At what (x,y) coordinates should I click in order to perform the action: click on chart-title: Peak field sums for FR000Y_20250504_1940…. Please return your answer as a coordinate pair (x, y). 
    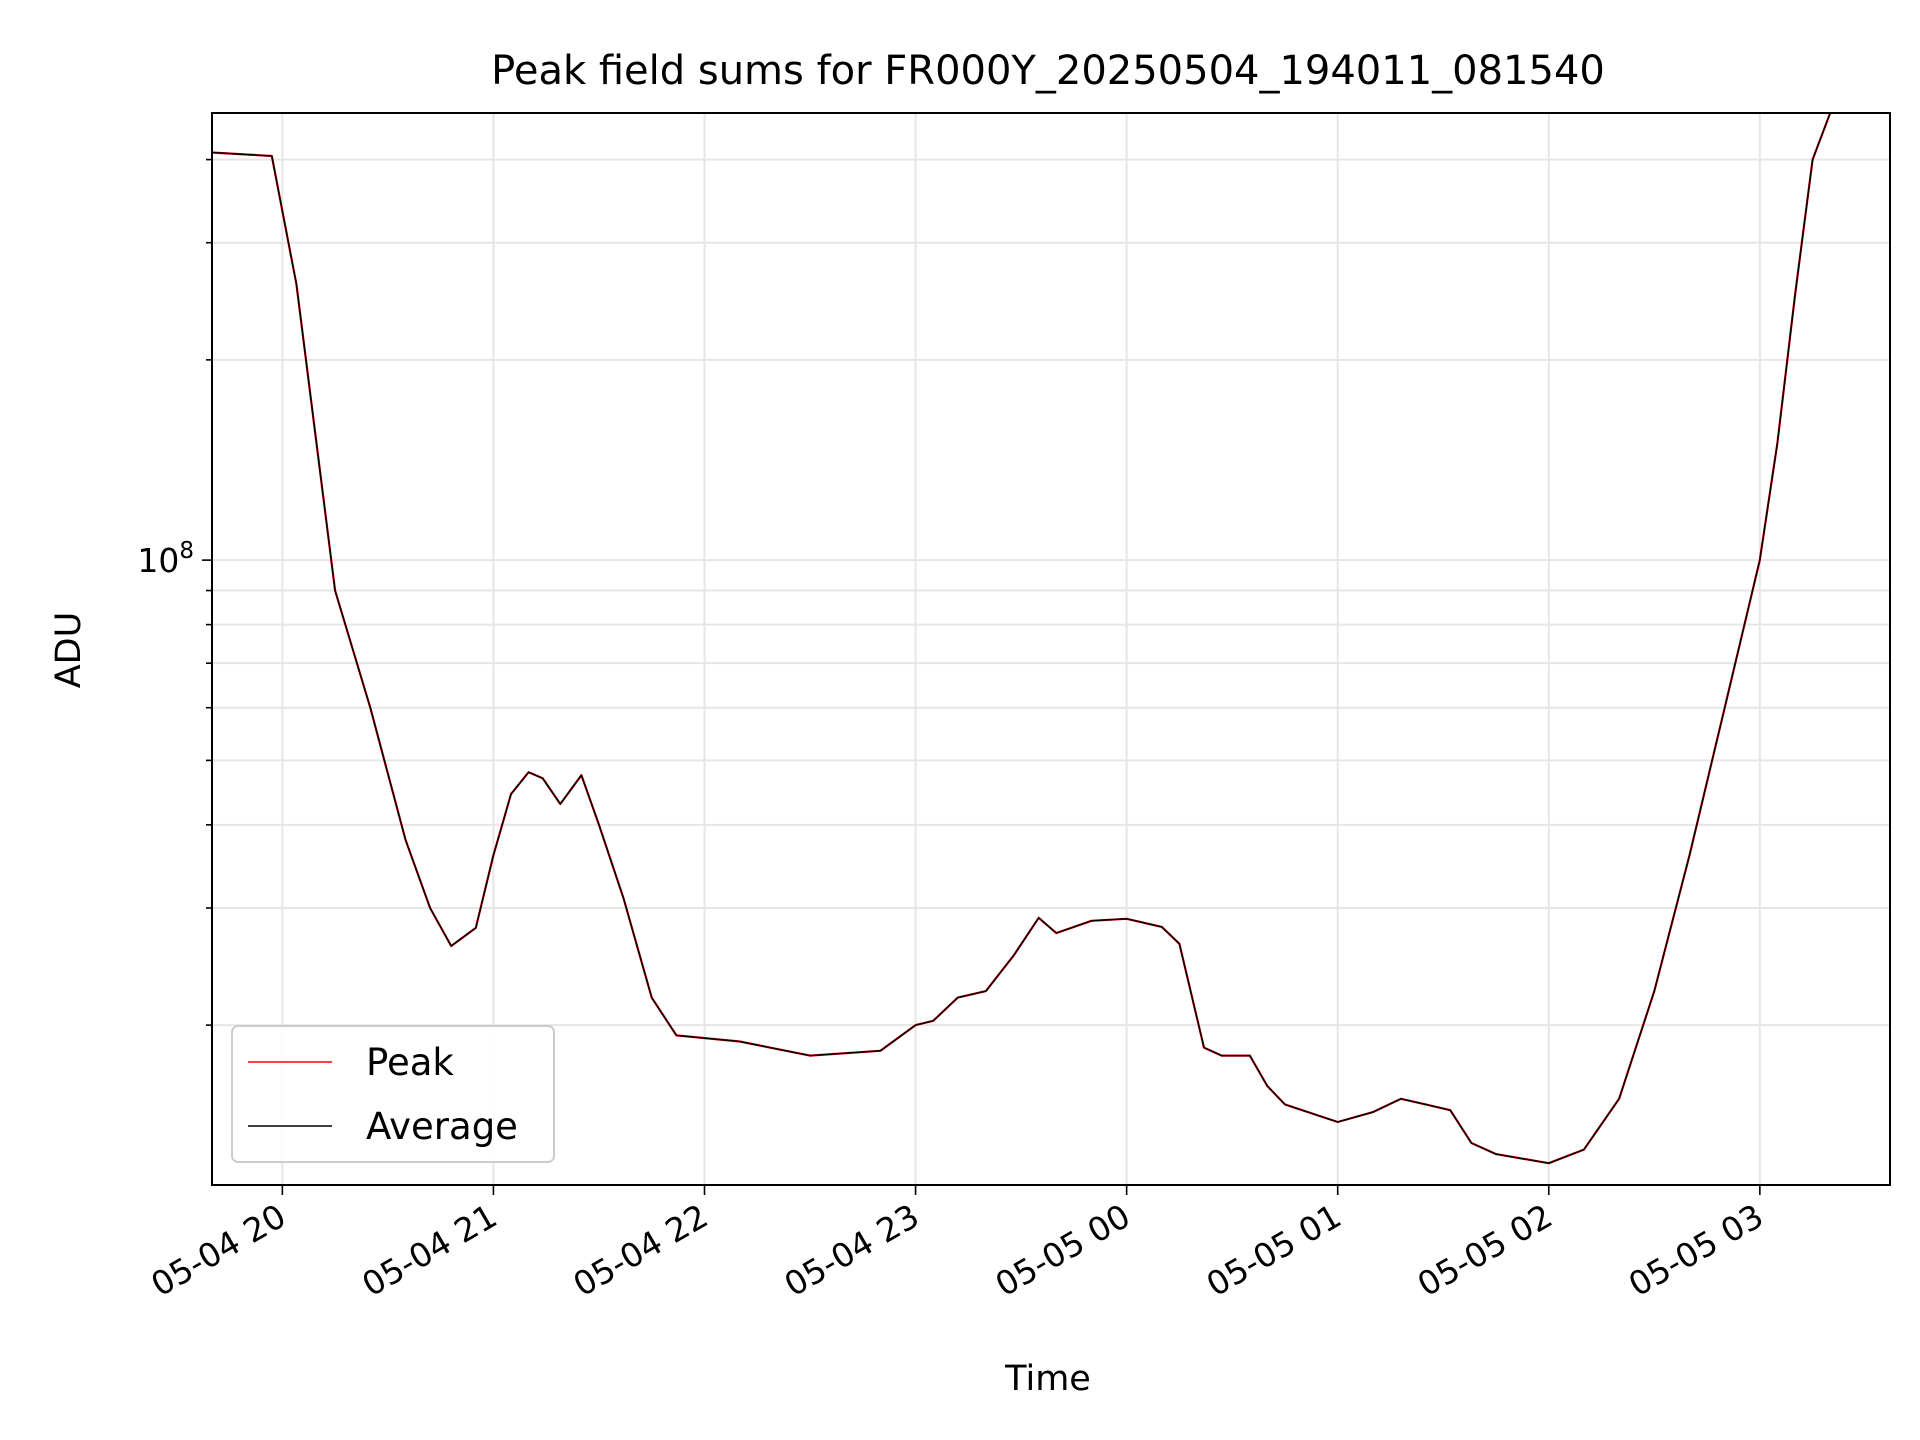
    Looking at the image, I should click on (1048, 71).